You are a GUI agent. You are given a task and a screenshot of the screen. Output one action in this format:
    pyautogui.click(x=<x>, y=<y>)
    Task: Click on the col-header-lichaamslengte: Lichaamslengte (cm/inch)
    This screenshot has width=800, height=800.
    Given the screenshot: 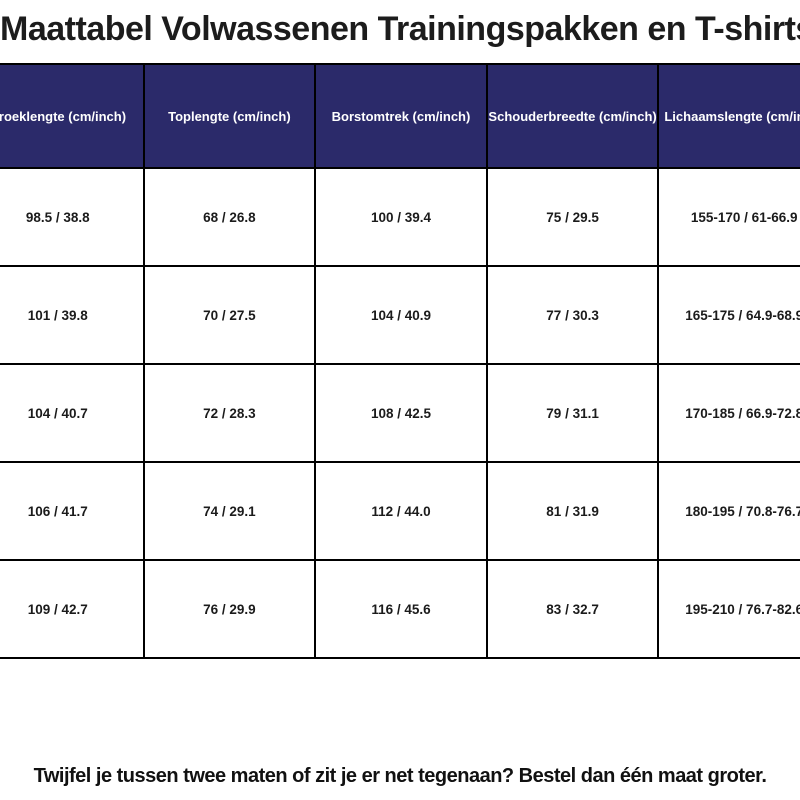 What is the action you would take?
    pyautogui.click(x=728, y=116)
    